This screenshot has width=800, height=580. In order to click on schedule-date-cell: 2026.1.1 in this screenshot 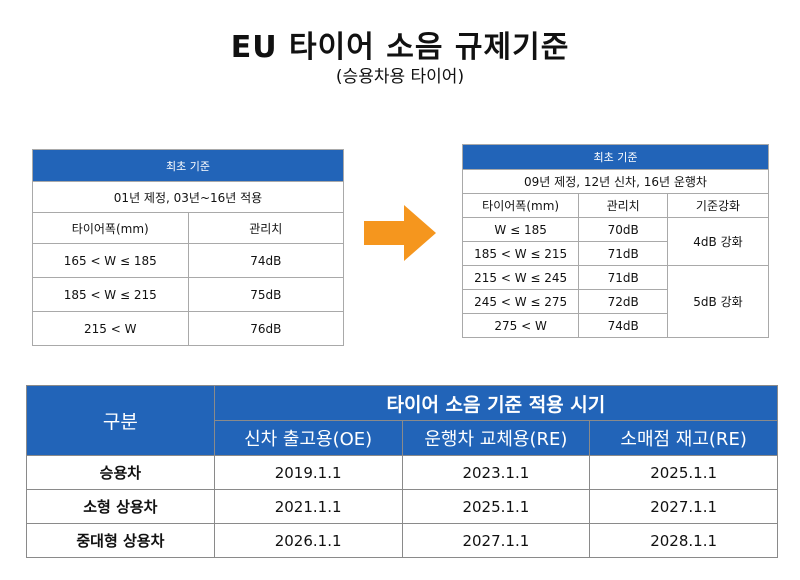, I will do `click(308, 540)`.